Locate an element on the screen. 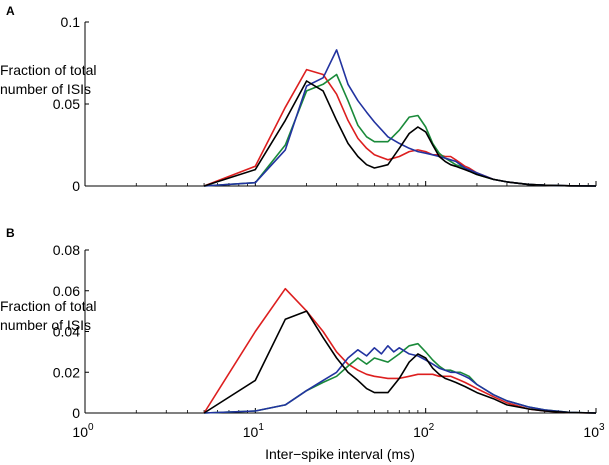  panel-b-ylabel-line2: number of ISIs is located at coordinates (45, 325).